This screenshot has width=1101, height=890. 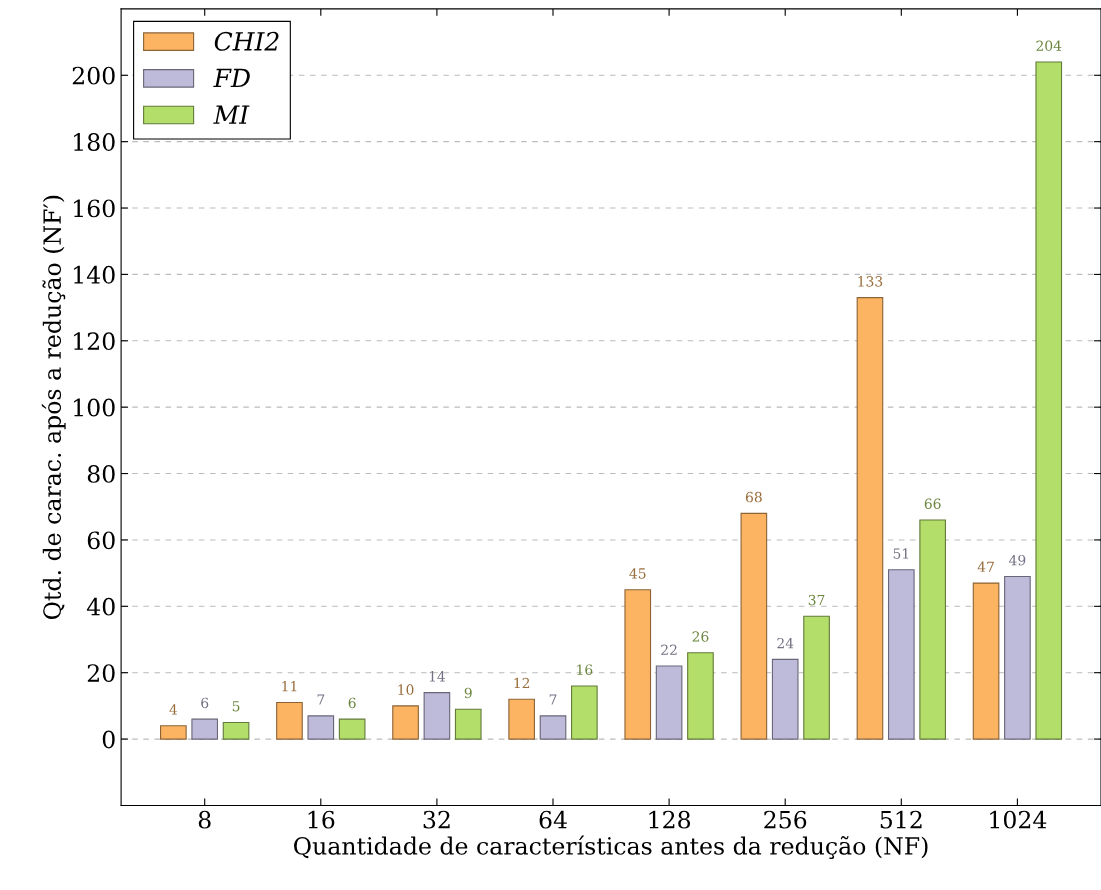 I want to click on y-tick-label: 100, so click(x=94, y=407).